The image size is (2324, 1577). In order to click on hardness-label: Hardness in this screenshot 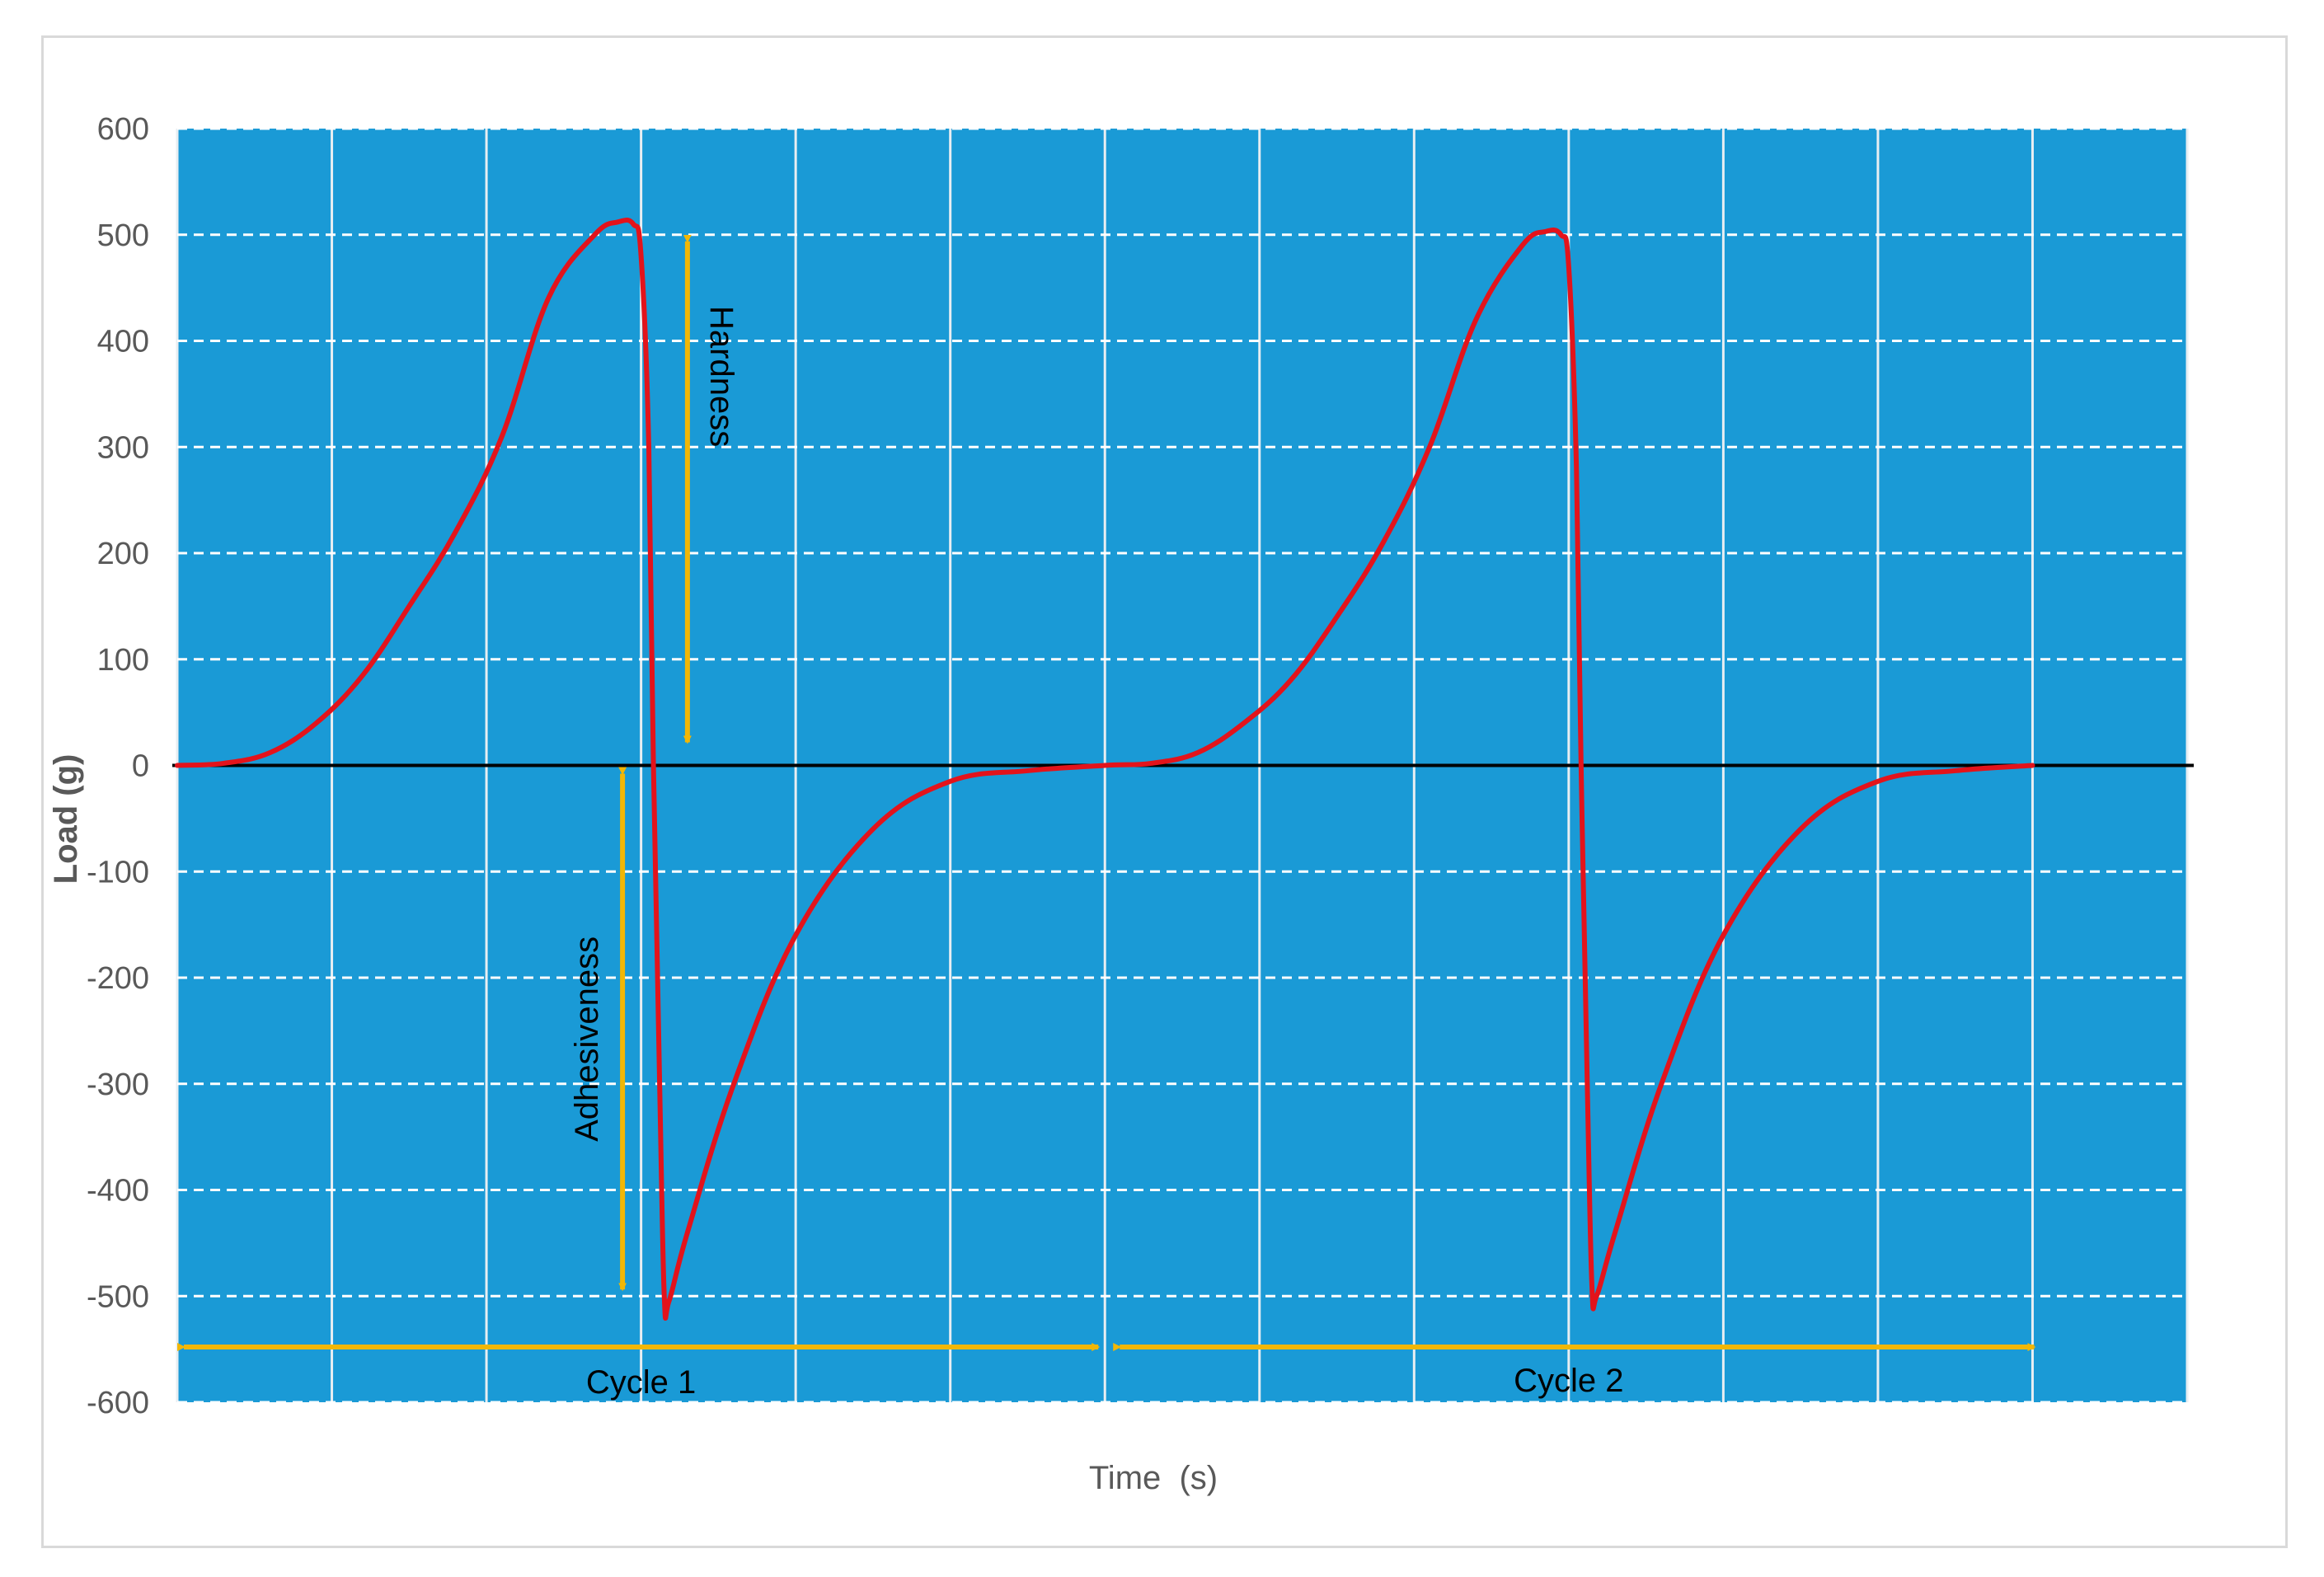, I will do `click(721, 376)`.